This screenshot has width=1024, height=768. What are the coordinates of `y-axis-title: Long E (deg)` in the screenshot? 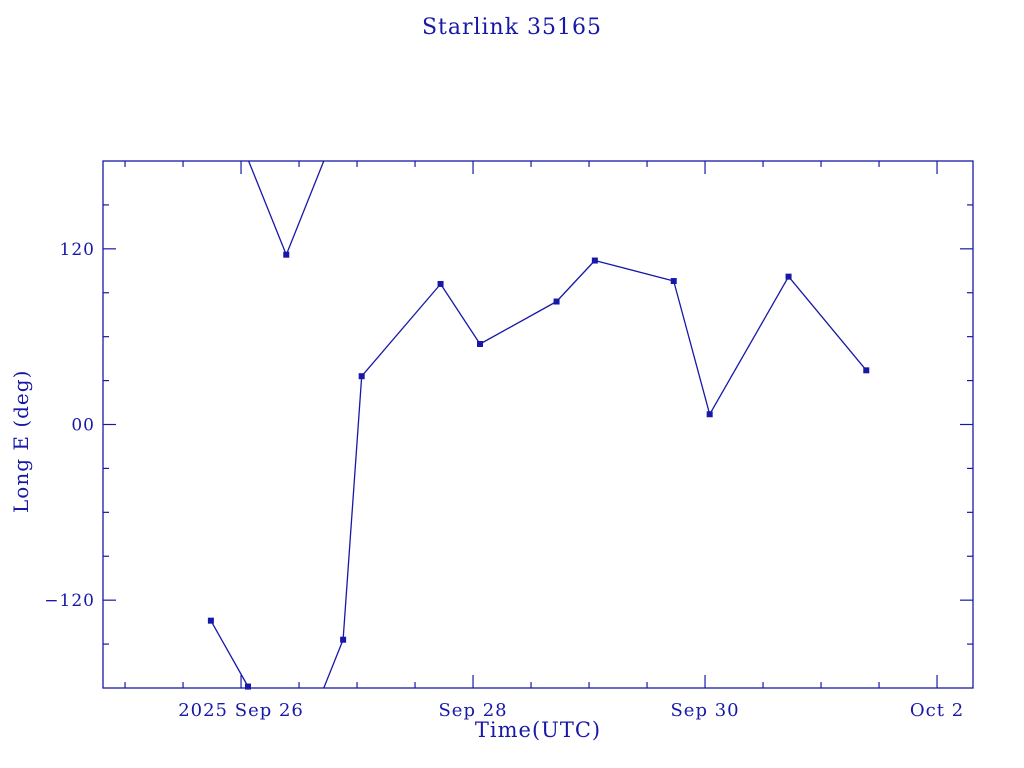 It's located at (21, 441).